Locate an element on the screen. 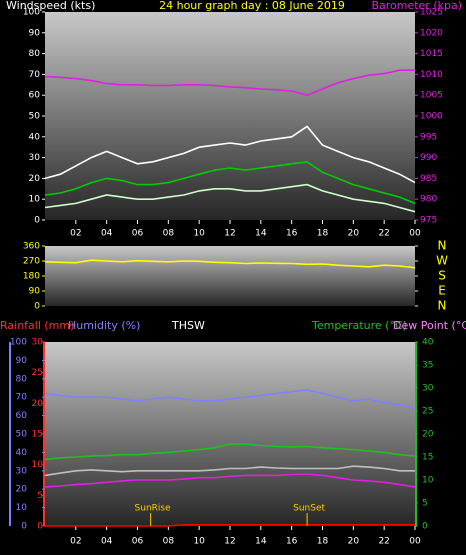  legend-label: Humidity (%) is located at coordinates (104, 325).